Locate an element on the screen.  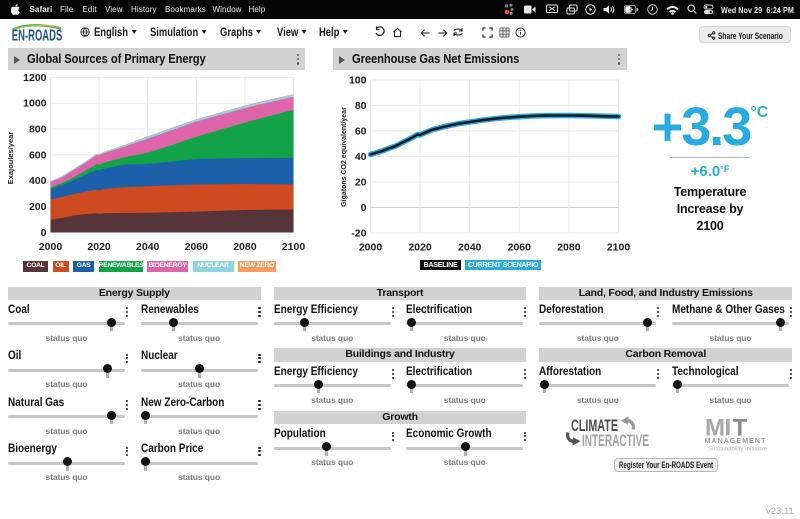
svg-text: Gigatons CO2 equivalent/year is located at coordinates (344, 157).